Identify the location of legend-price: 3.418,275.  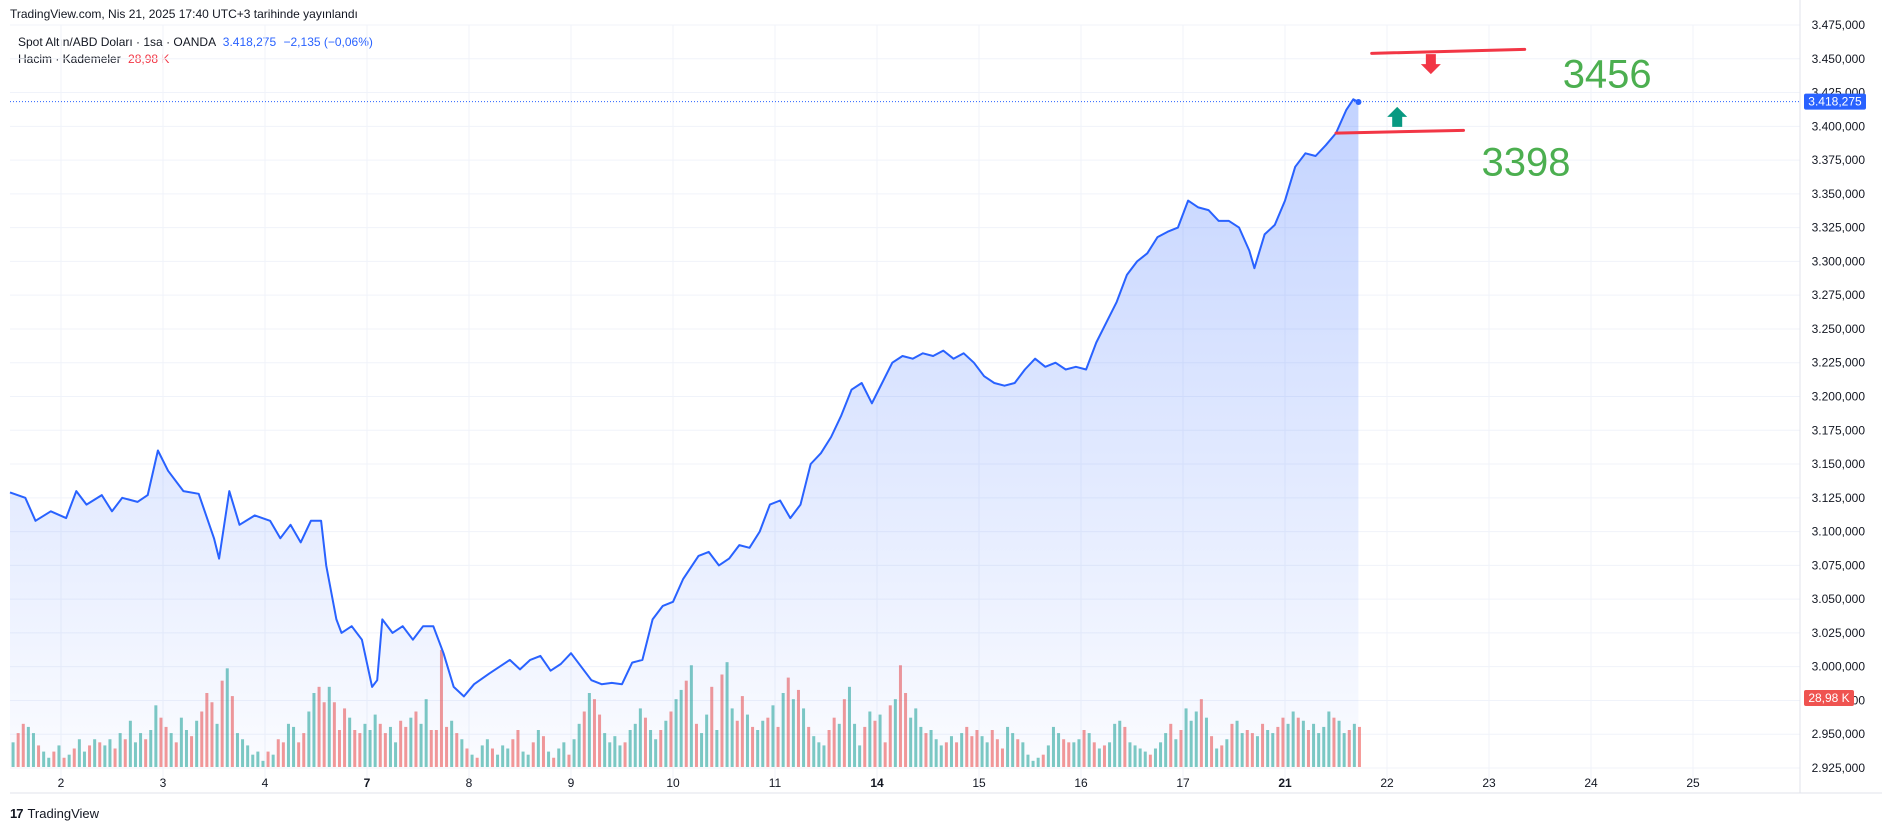
(249, 42).